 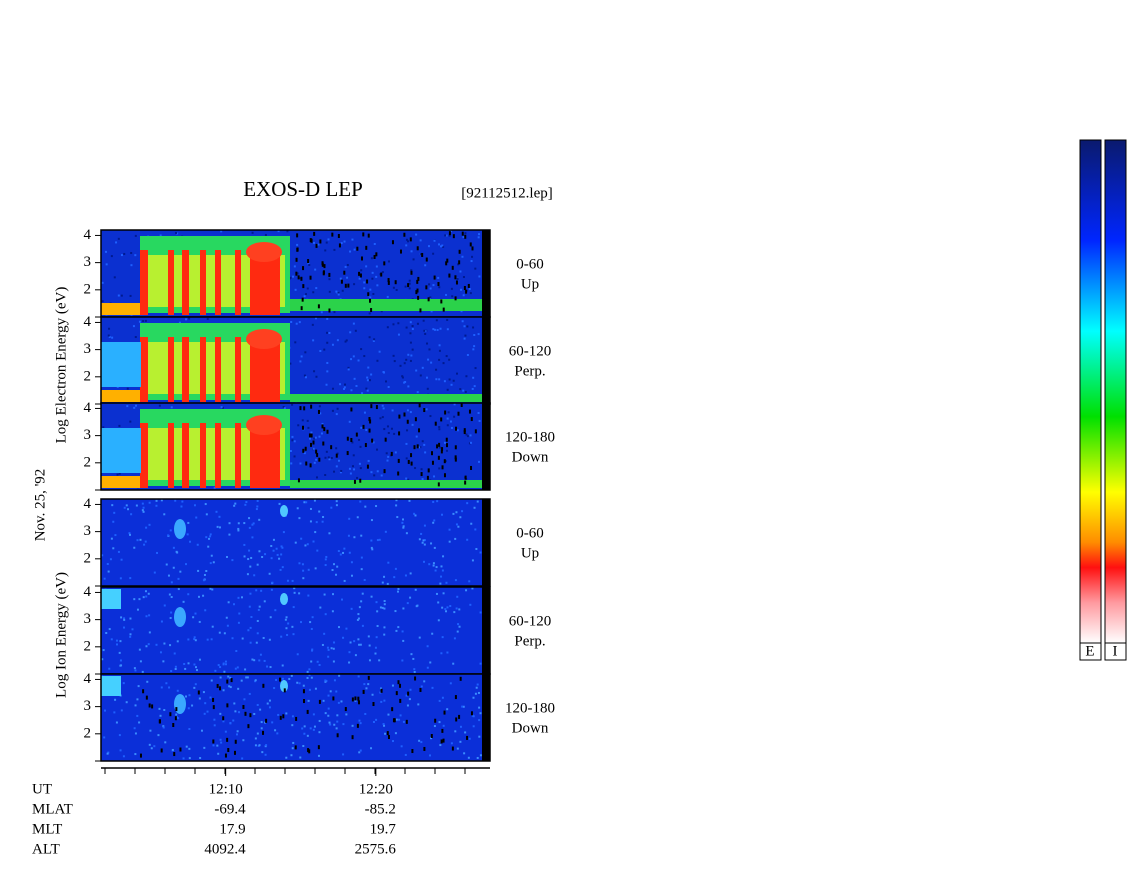 I want to click on panel-sublabel: Perp., so click(x=529, y=371).